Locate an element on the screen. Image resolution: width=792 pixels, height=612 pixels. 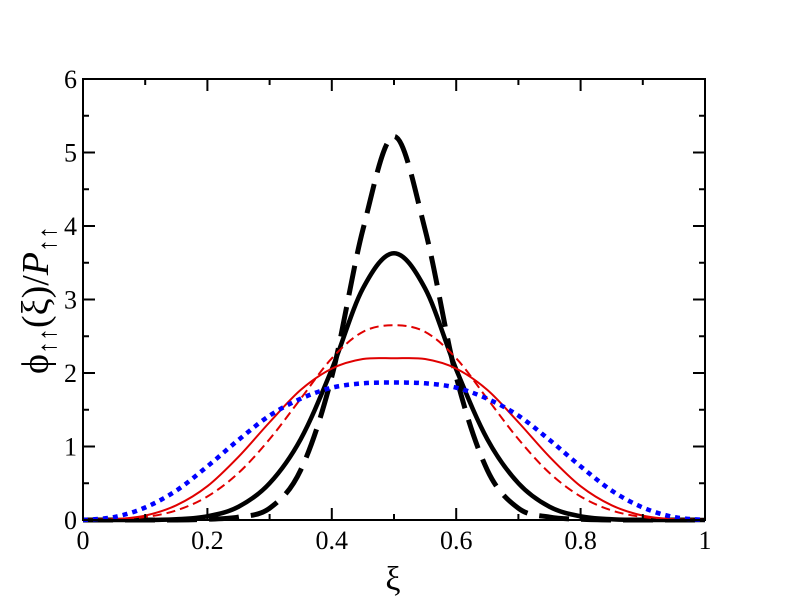
x-tick-label: 0.4 is located at coordinates (332, 540).